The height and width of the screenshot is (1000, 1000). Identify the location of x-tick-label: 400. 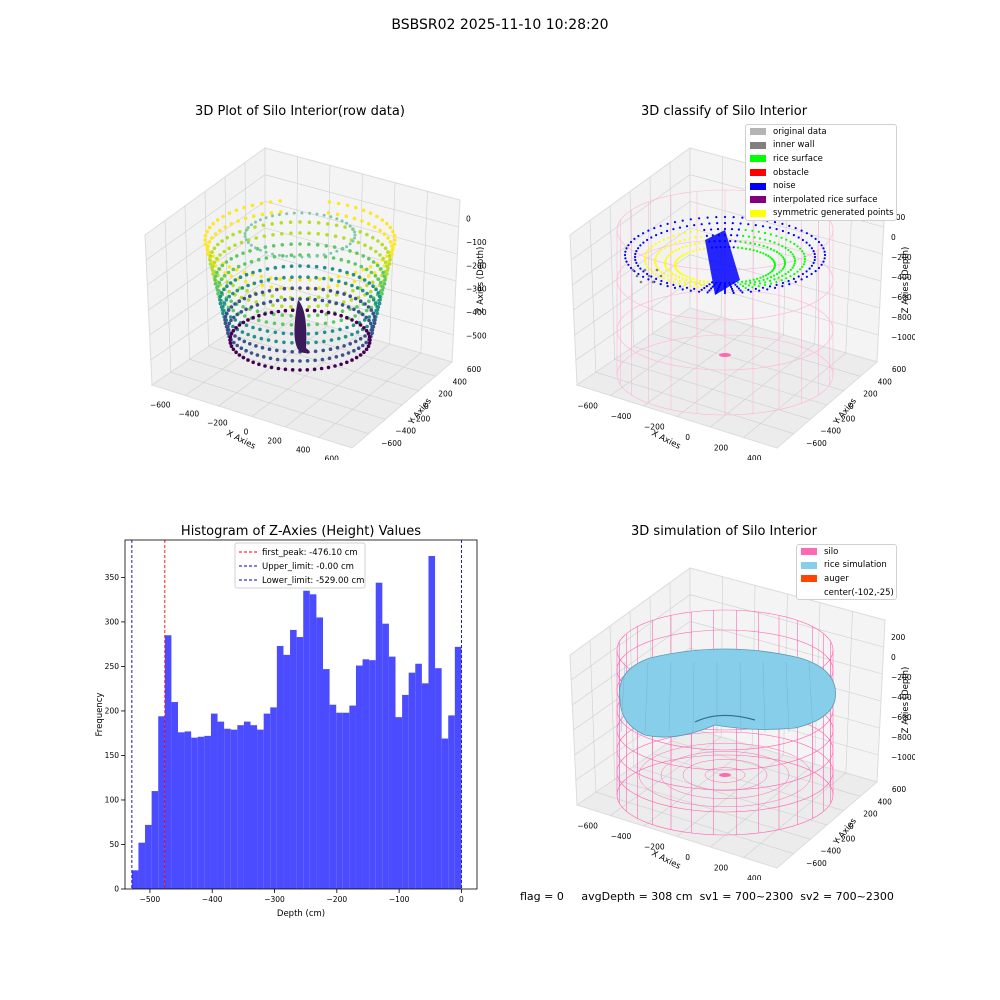
(303, 450).